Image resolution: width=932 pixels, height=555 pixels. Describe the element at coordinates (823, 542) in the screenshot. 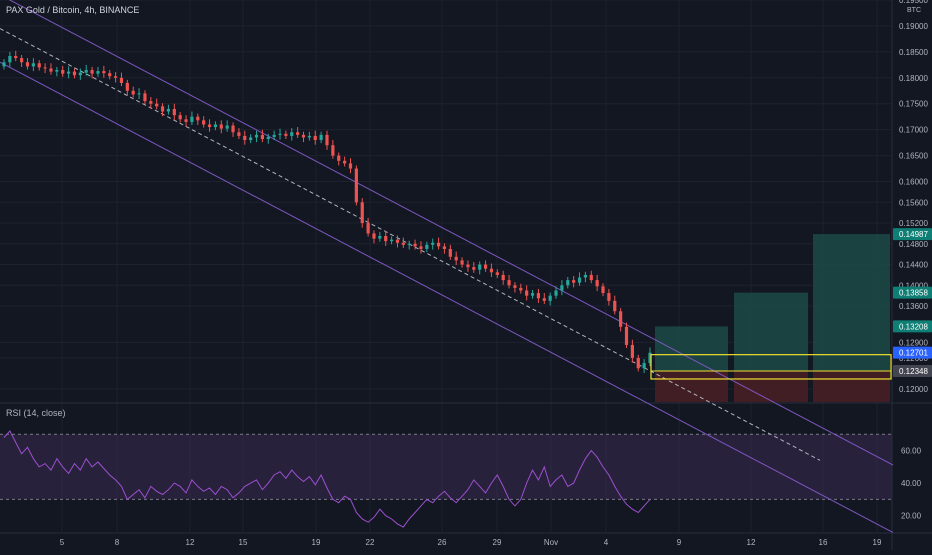

I see `time-axis-label: 16` at that location.